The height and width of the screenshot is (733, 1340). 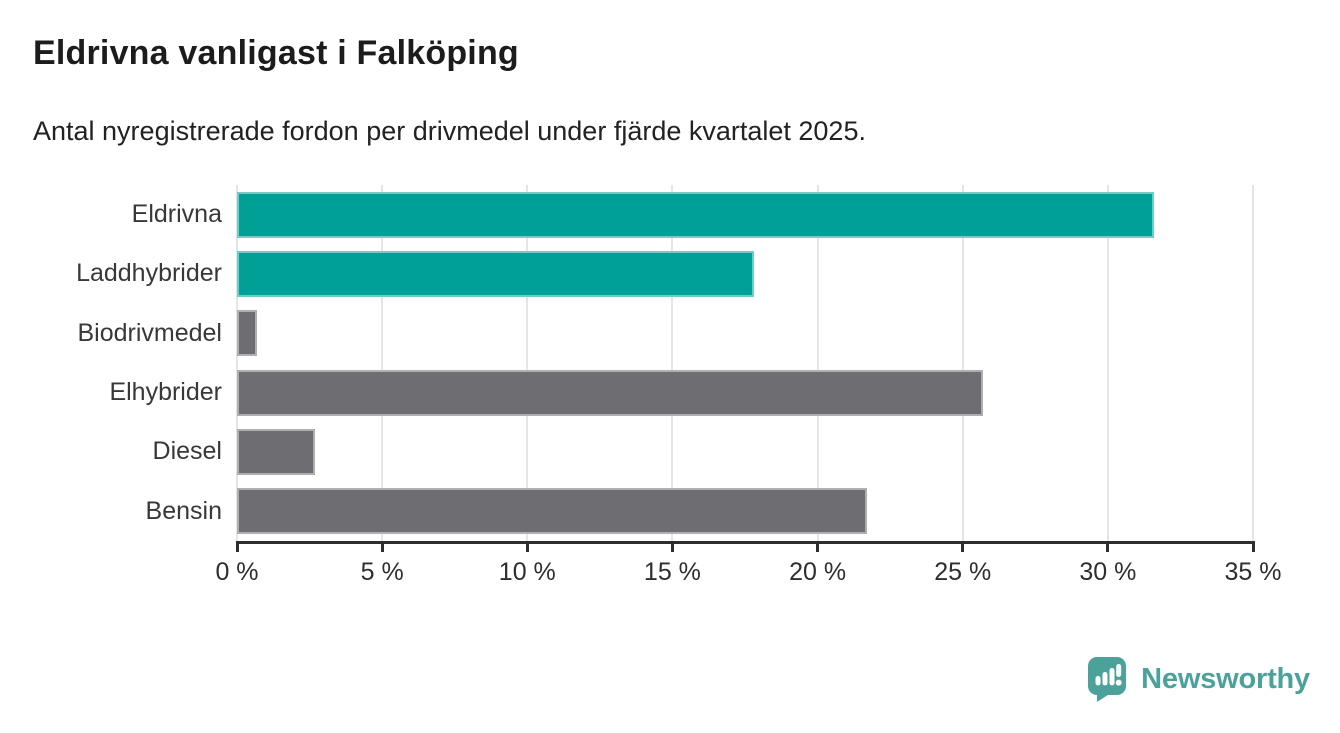 What do you see at coordinates (183, 510) in the screenshot?
I see `category-label: Bensin` at bounding box center [183, 510].